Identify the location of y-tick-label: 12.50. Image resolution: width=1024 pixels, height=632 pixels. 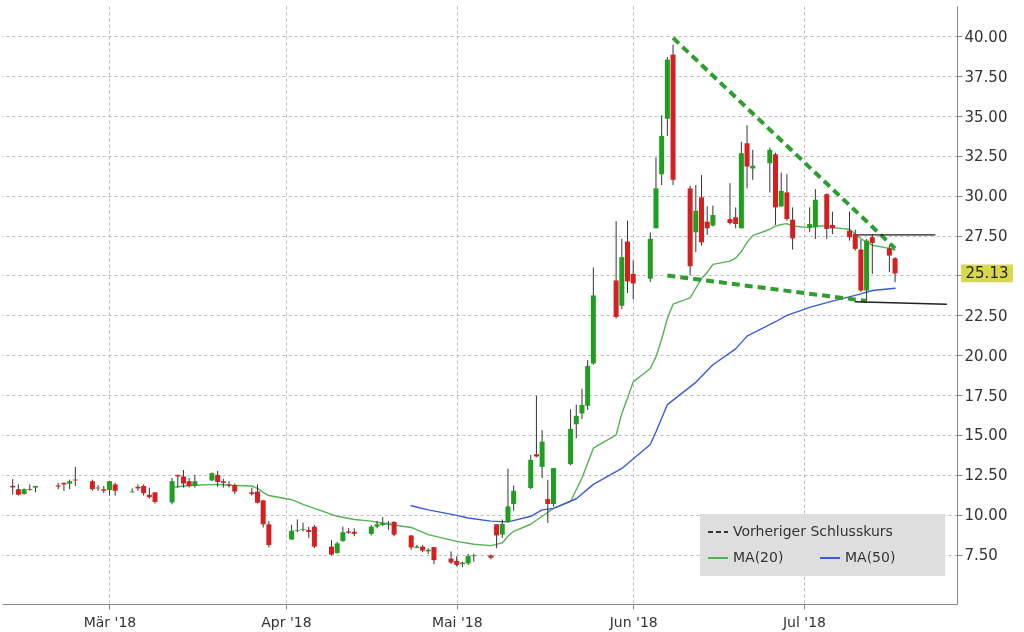
(986, 475).